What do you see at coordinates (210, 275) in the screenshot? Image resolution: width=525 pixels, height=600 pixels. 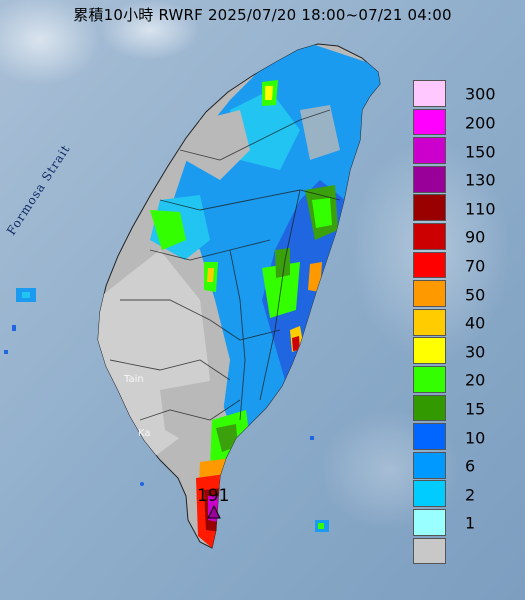 I see `rain-area-40mm` at bounding box center [210, 275].